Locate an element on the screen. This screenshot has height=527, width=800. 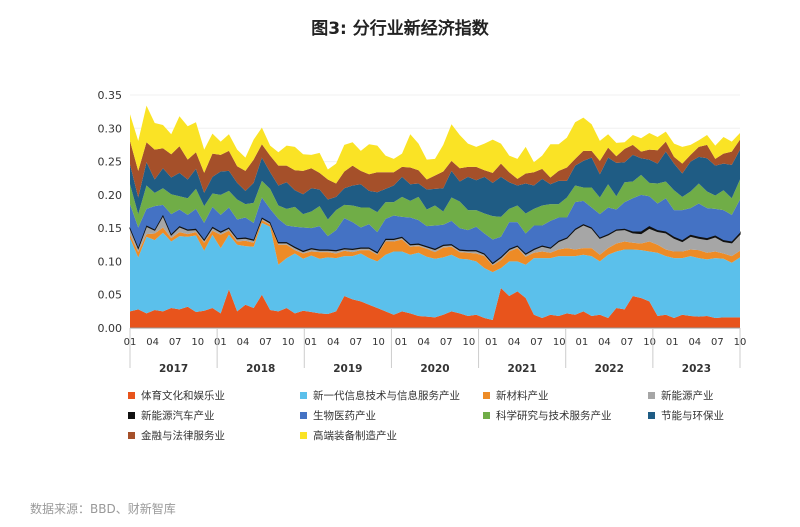
y-tick-label: 0.10 is located at coordinates (110, 261).